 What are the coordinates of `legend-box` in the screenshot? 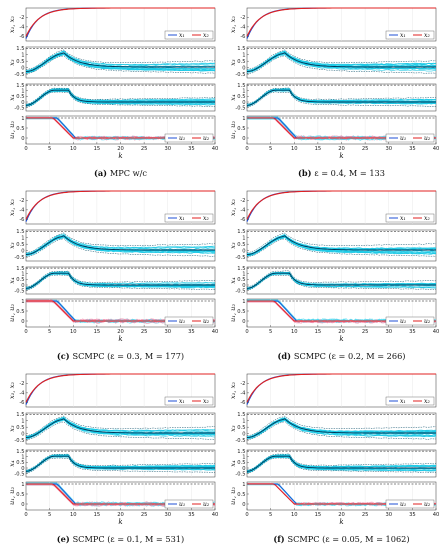 It's located at (410, 504).